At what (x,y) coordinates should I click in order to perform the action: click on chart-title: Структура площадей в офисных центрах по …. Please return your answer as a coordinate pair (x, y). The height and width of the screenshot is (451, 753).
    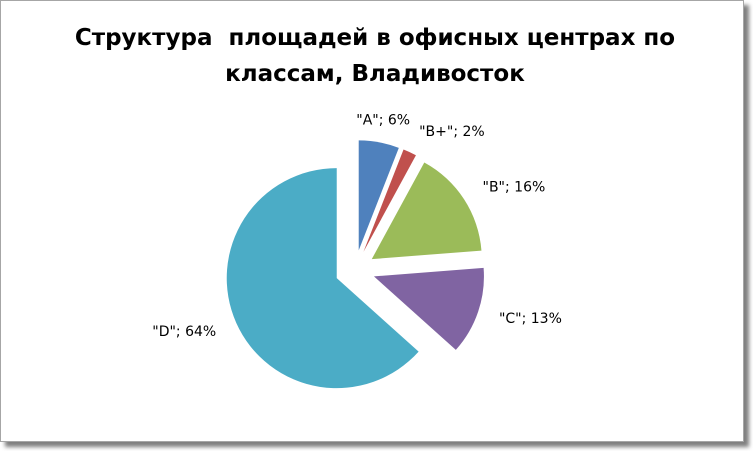
    Looking at the image, I should click on (379, 56).